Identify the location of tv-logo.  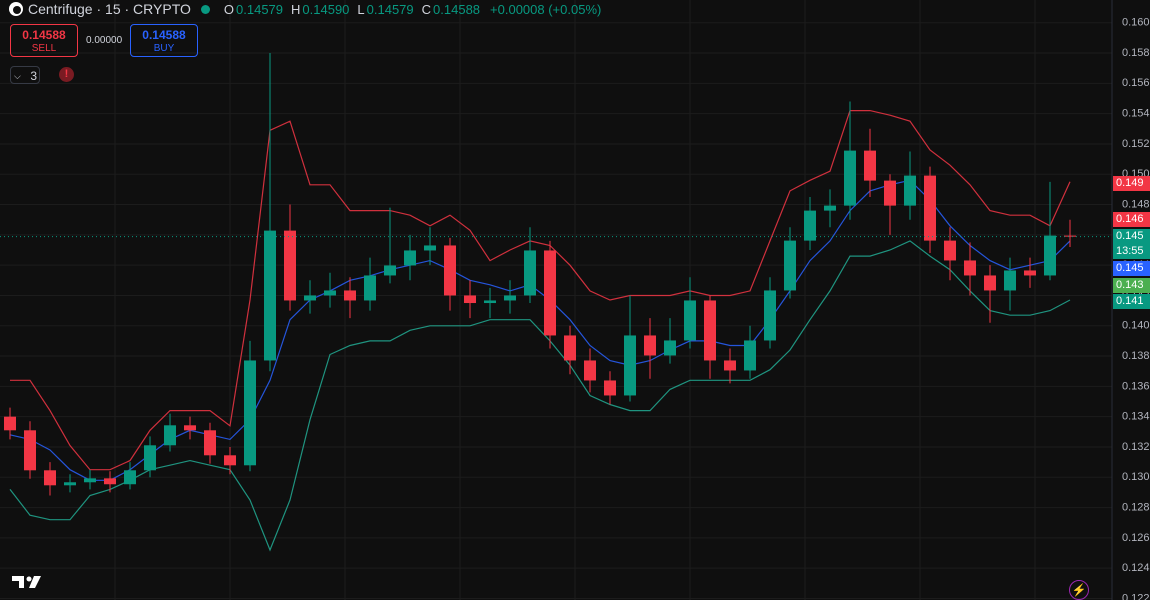
(28, 582).